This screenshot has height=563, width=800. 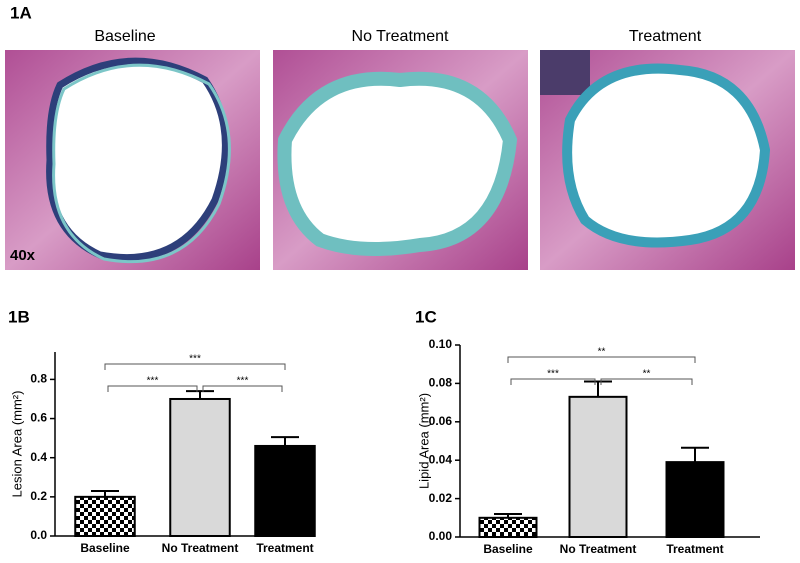 I want to click on y-tick-label: 0.08, so click(x=441, y=383).